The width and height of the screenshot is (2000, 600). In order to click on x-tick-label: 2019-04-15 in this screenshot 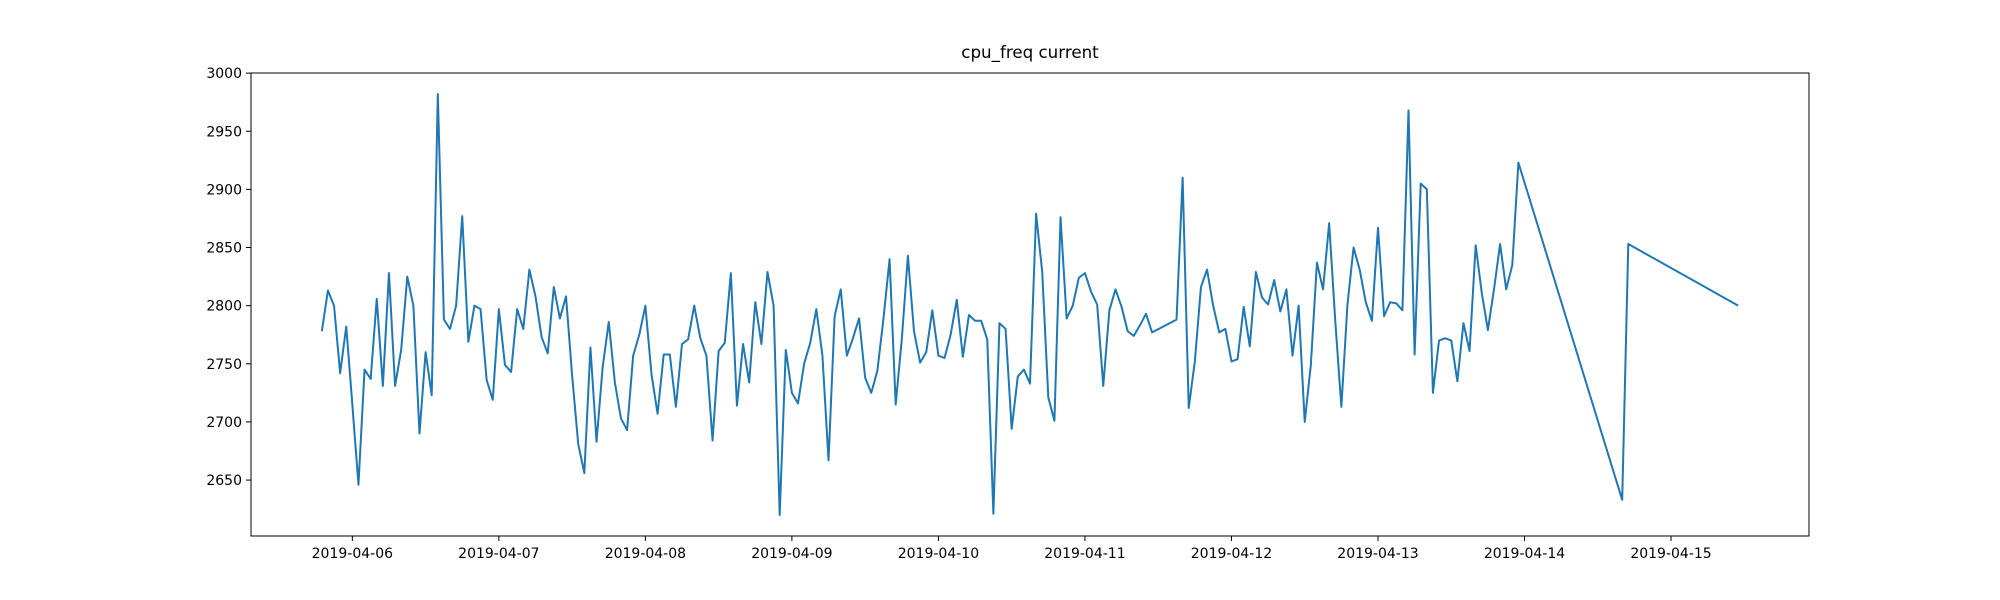, I will do `click(1670, 554)`.